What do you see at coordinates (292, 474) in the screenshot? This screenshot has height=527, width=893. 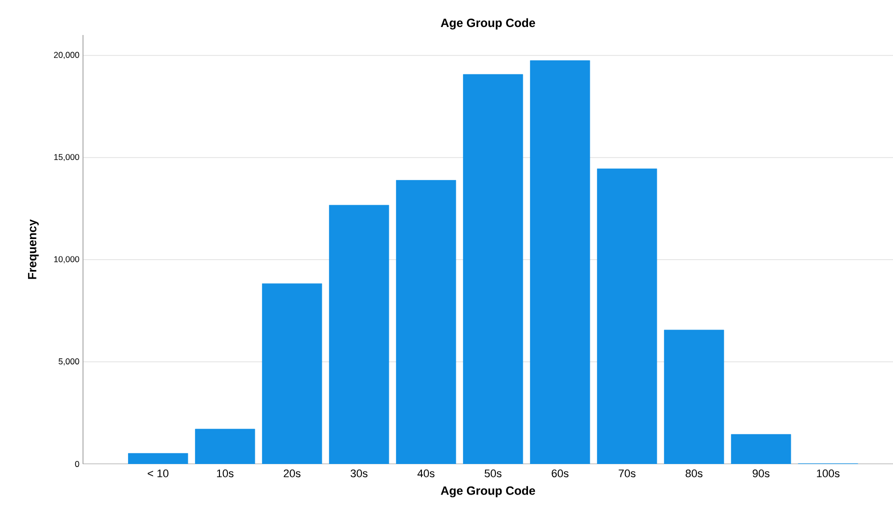 I see `x-tick-label: 20s` at bounding box center [292, 474].